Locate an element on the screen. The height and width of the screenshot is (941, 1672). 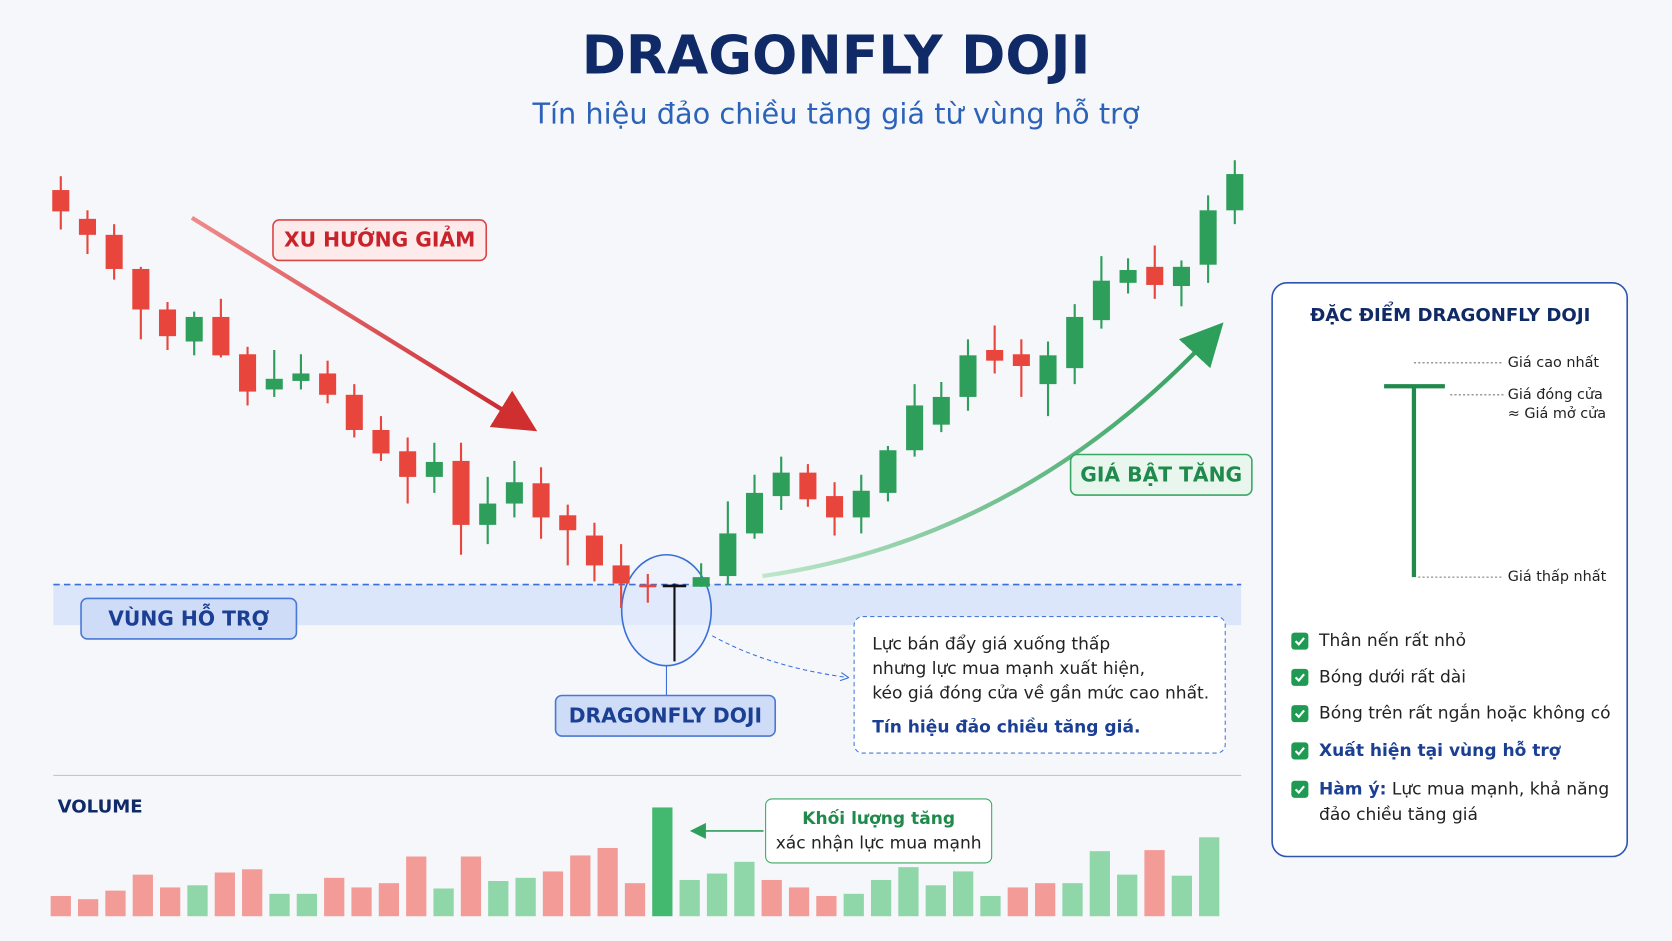
panel-point: Thân nến rất nhỏ is located at coordinates (1392, 640).